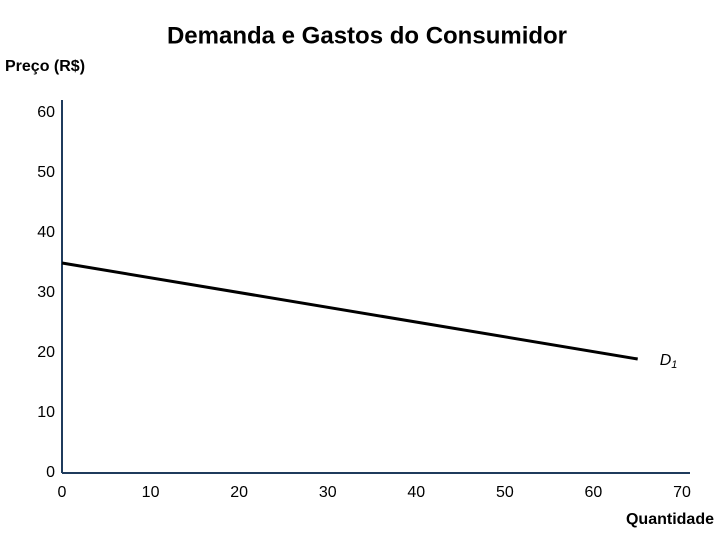 The image size is (720, 540). I want to click on y-tick-label: 60, so click(46, 112).